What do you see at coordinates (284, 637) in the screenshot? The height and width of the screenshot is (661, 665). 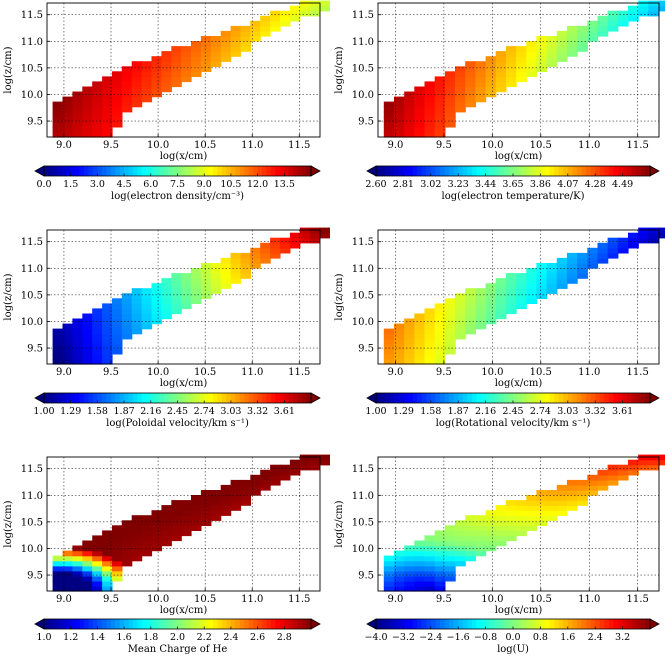 I see `colorbar-tick-label: 2.8` at bounding box center [284, 637].